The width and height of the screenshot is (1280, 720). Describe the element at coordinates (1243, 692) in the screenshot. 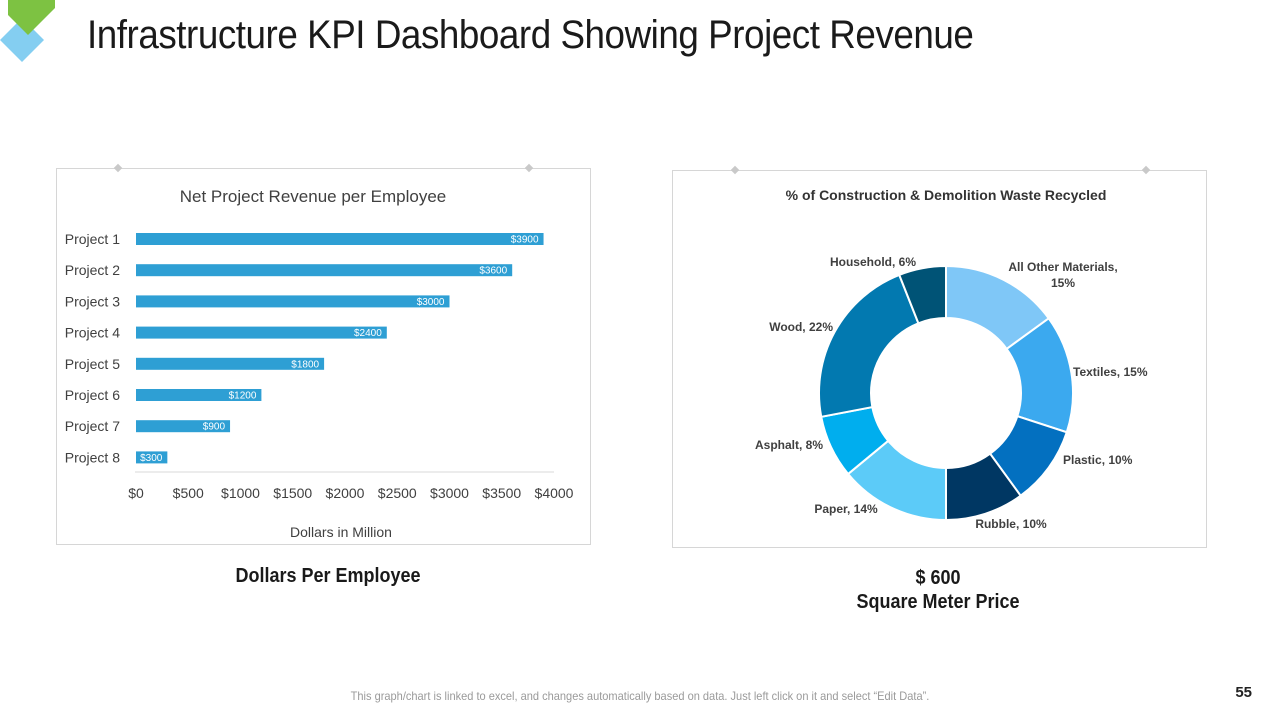

I see `page-number: 55` at that location.